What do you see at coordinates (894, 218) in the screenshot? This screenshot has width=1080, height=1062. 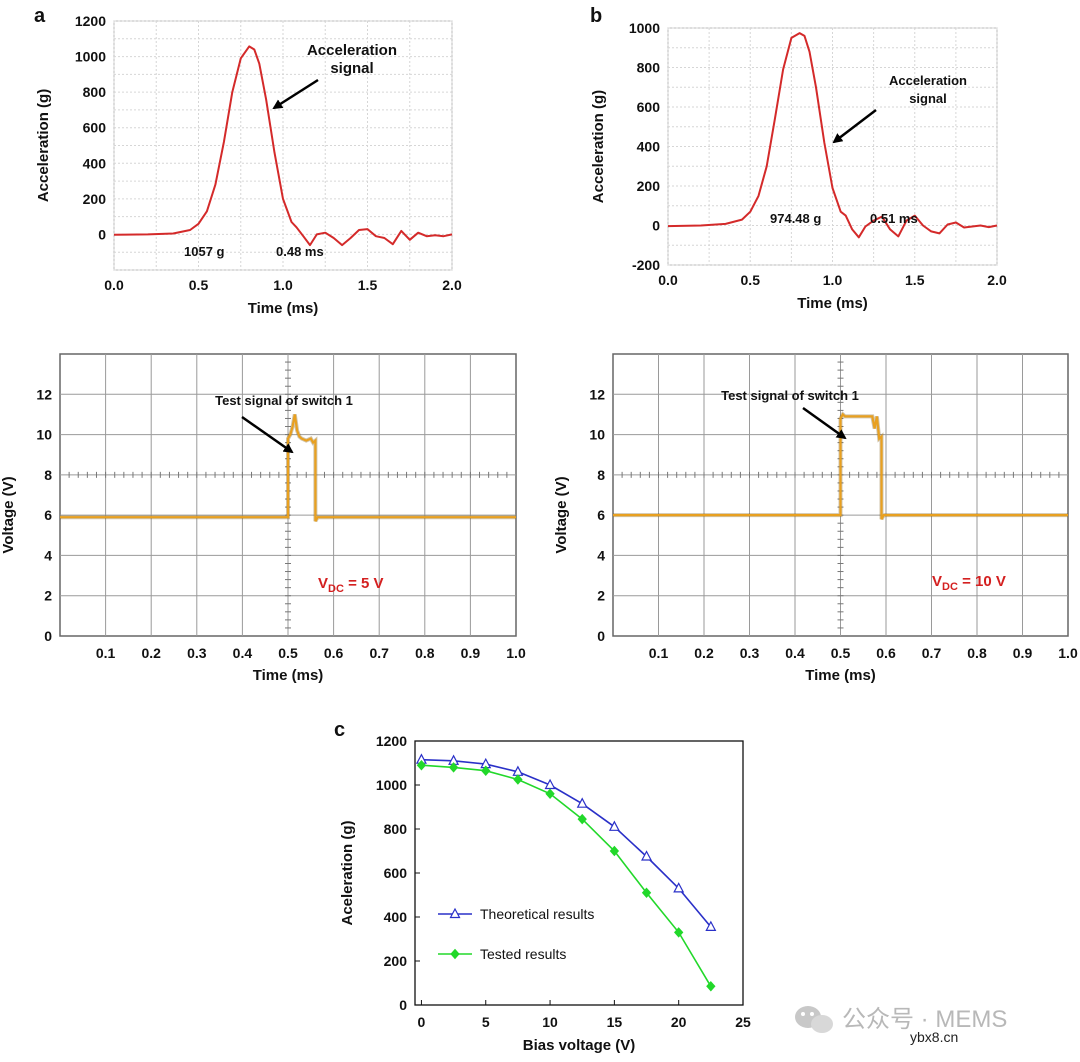 I see `pulse-width-label: 0.51 ms` at bounding box center [894, 218].